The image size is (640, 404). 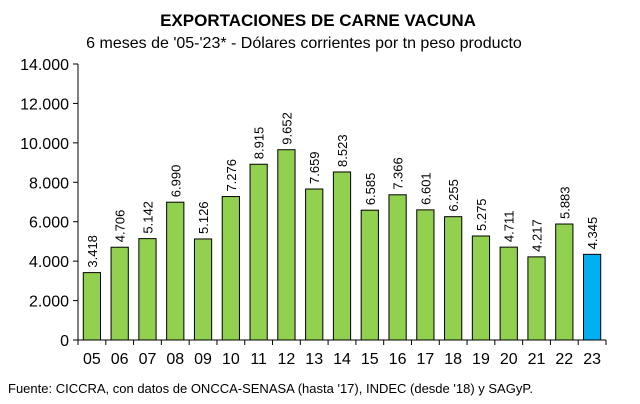 I want to click on x-tick-label: 09, so click(x=203, y=359).